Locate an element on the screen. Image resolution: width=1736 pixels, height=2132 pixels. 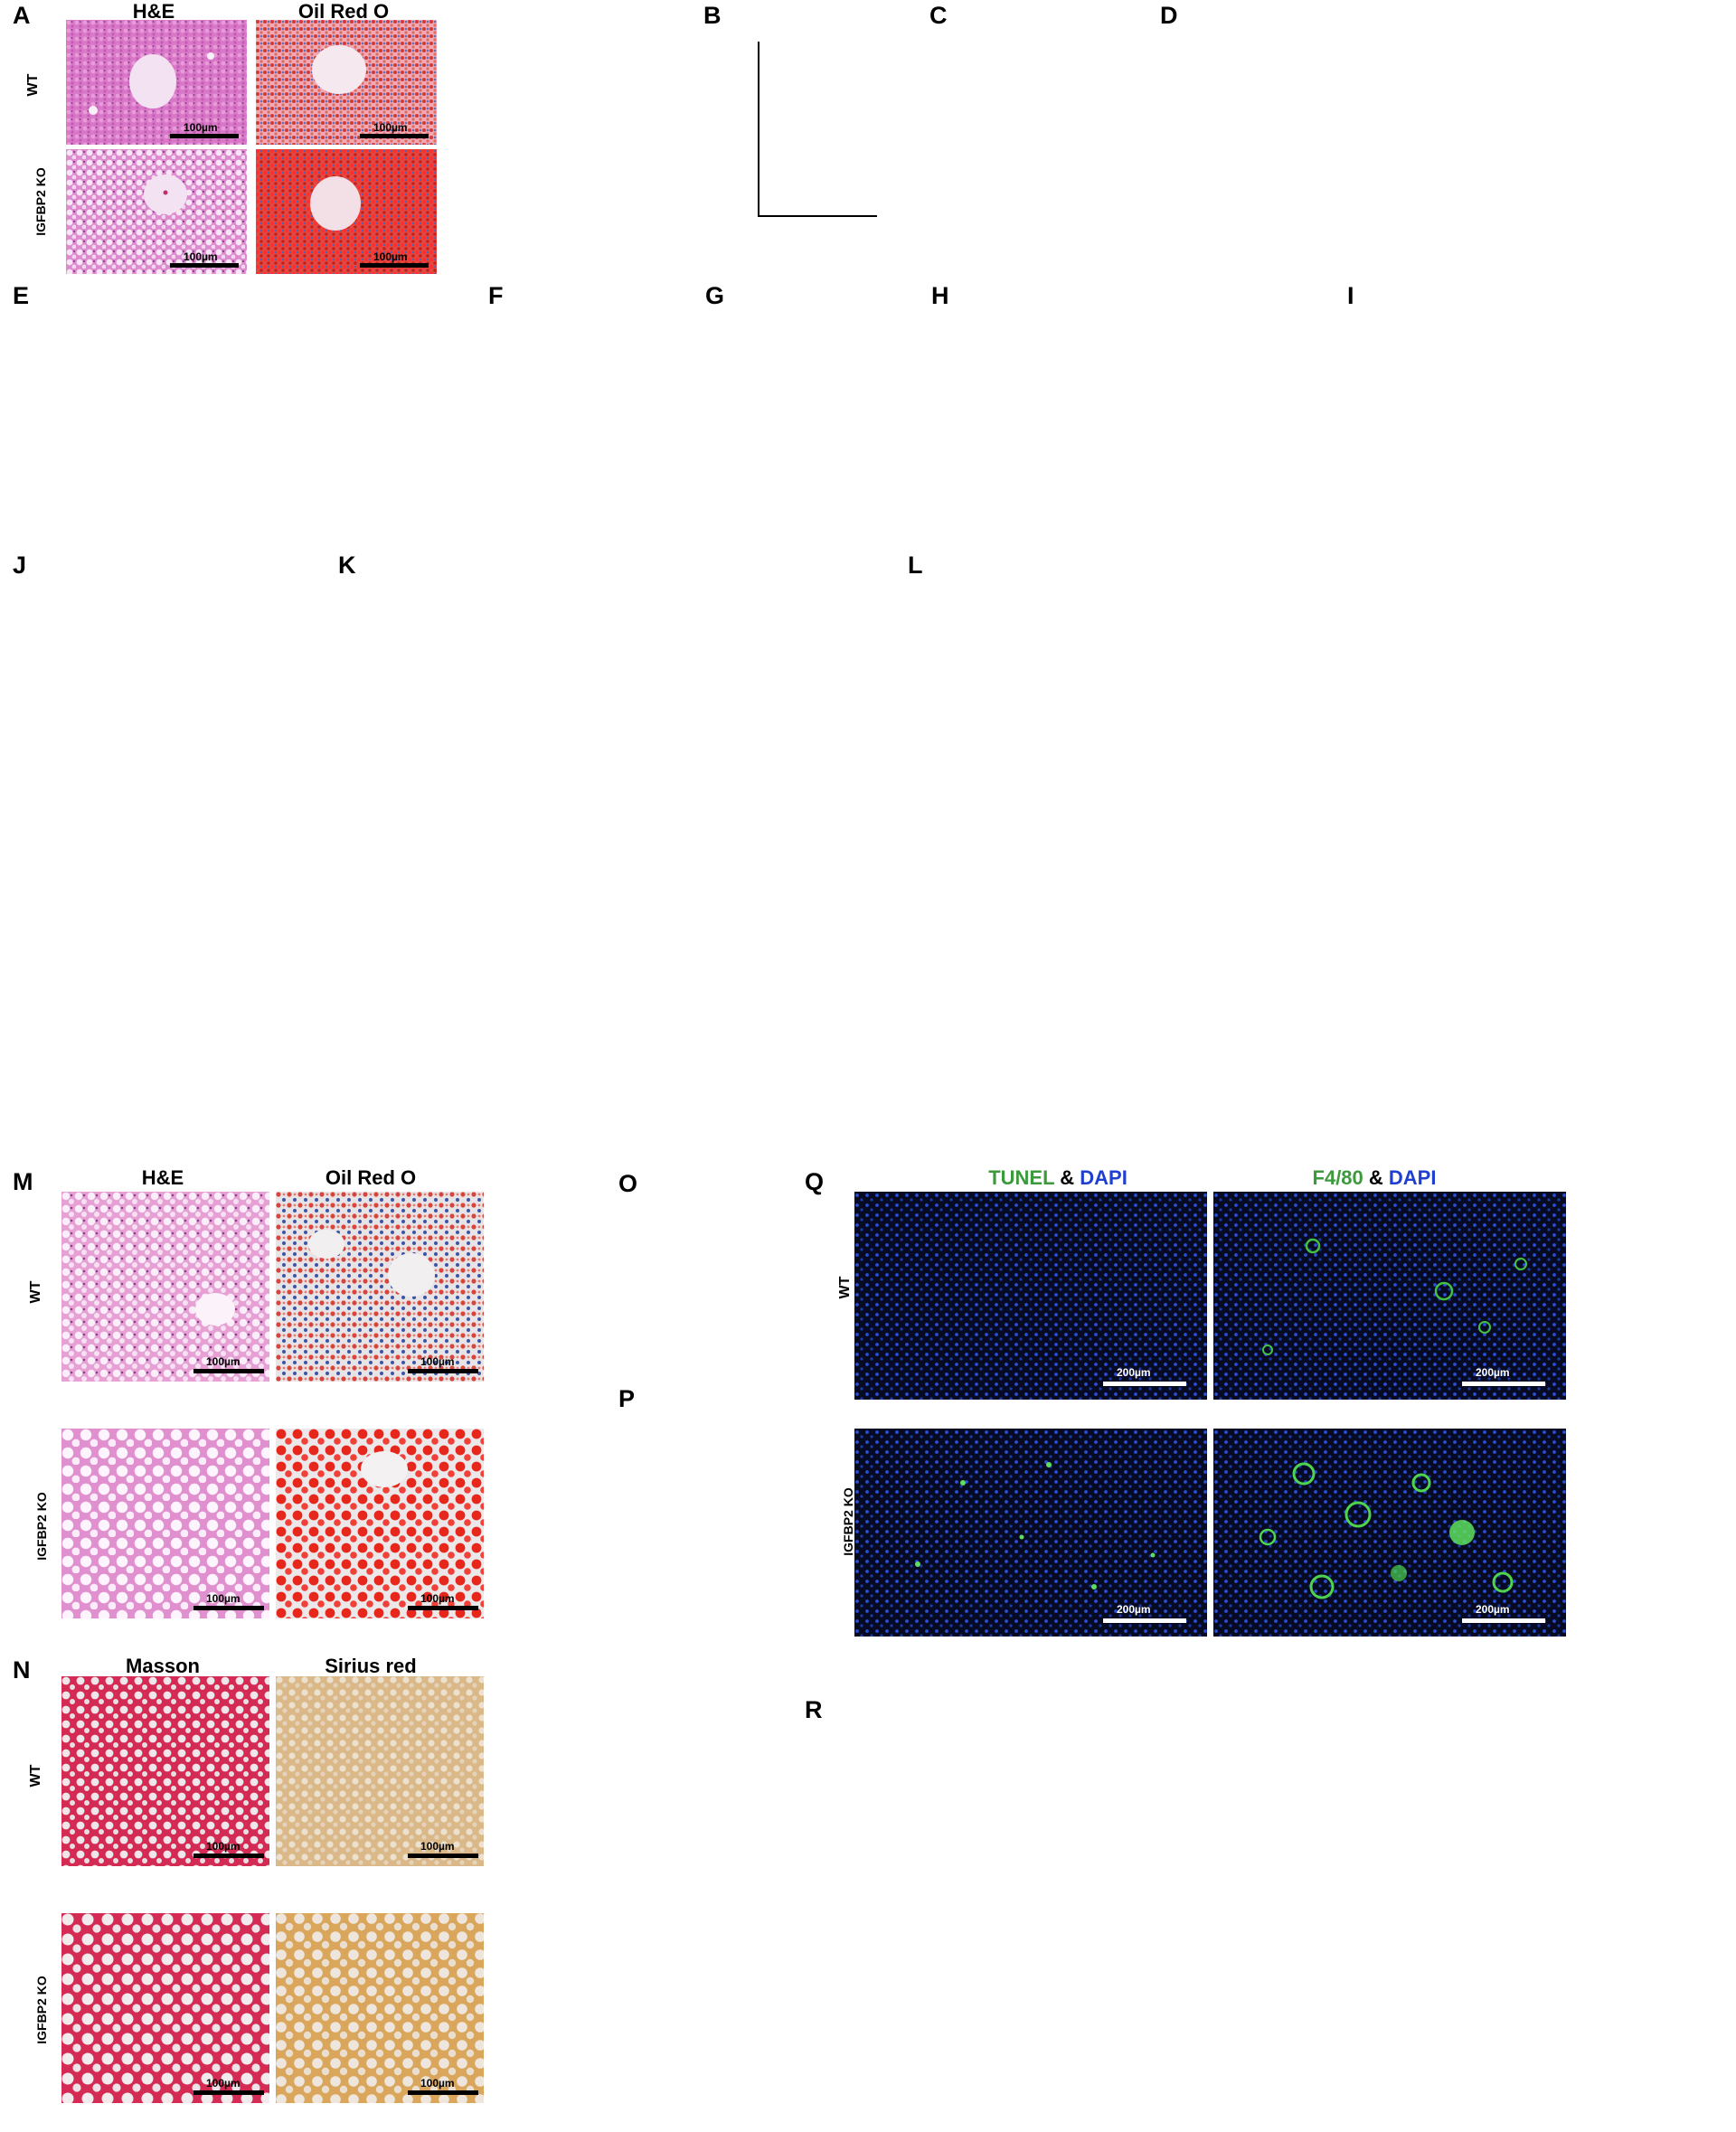
panel-n-image-masson-wt is located at coordinates (165, 1771).